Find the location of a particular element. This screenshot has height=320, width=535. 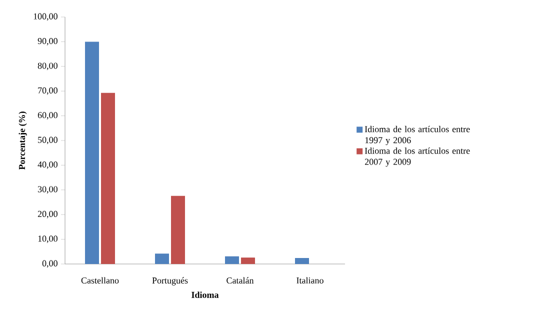

x-tick-label: Italiano is located at coordinates (310, 280).